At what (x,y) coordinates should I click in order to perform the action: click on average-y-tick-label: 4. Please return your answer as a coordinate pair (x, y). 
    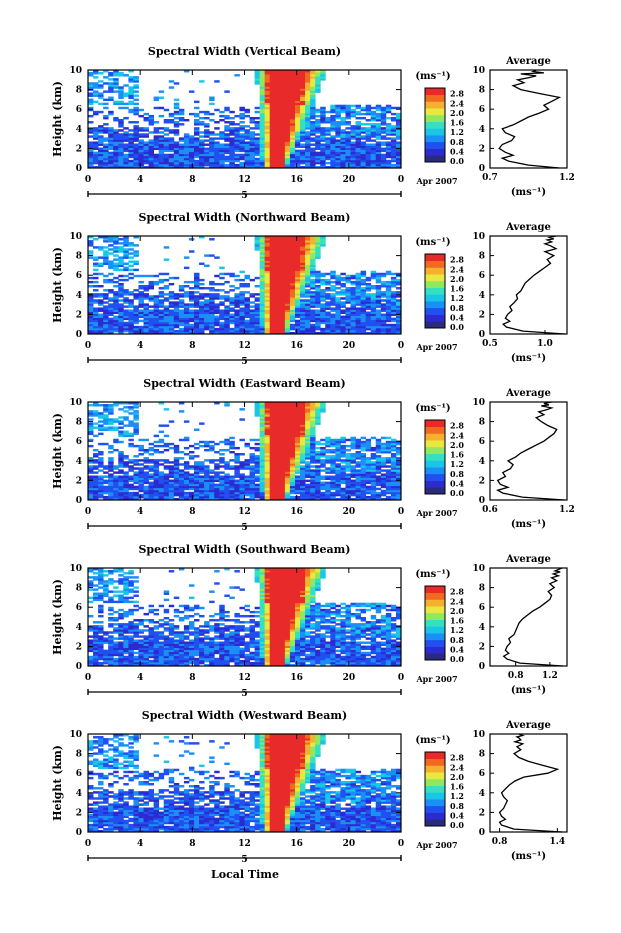
    Looking at the image, I should click on (482, 296).